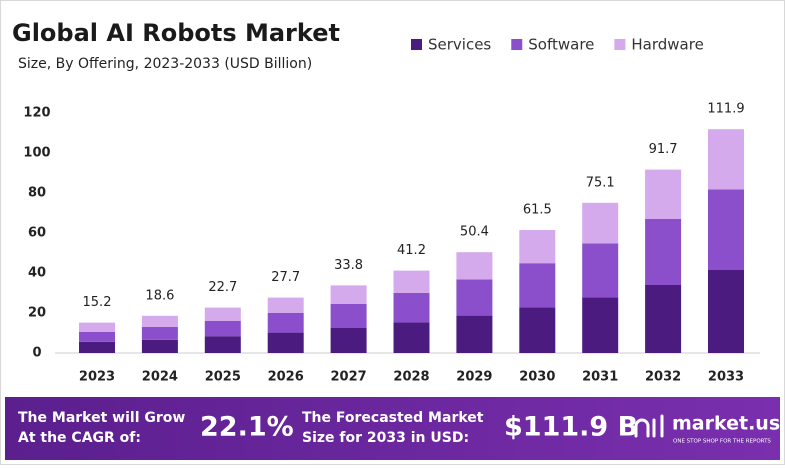 The height and width of the screenshot is (469, 785). Describe the element at coordinates (474, 232) in the screenshot. I see `total-label: 50.4` at that location.